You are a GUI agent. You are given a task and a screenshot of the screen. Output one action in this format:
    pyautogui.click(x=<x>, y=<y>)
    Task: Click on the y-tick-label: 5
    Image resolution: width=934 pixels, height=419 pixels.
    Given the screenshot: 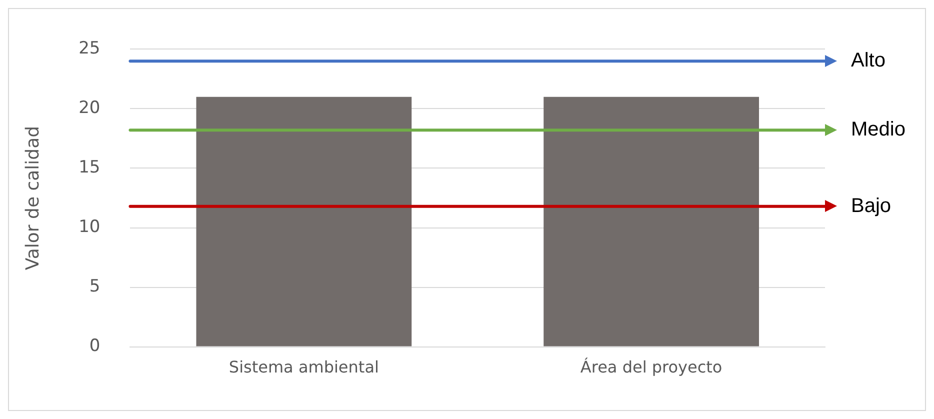 What is the action you would take?
    pyautogui.click(x=94, y=286)
    